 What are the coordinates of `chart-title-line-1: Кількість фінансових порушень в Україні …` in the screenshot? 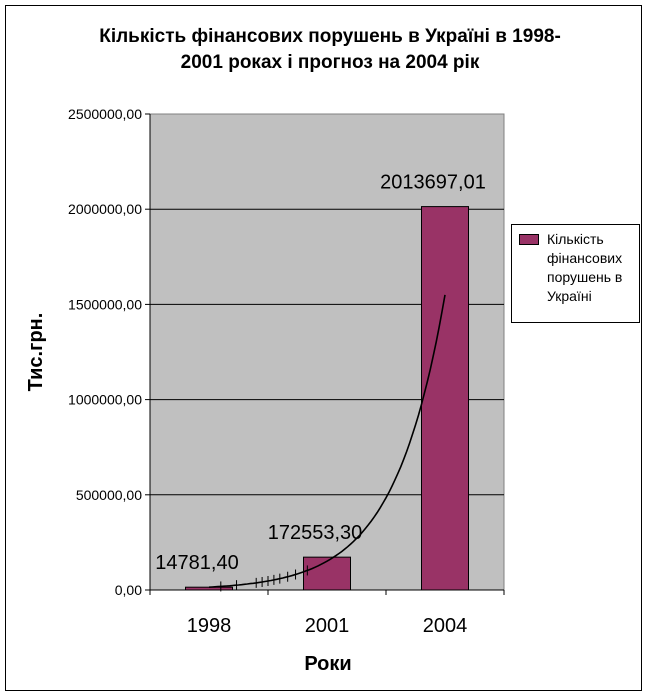 It's located at (330, 36).